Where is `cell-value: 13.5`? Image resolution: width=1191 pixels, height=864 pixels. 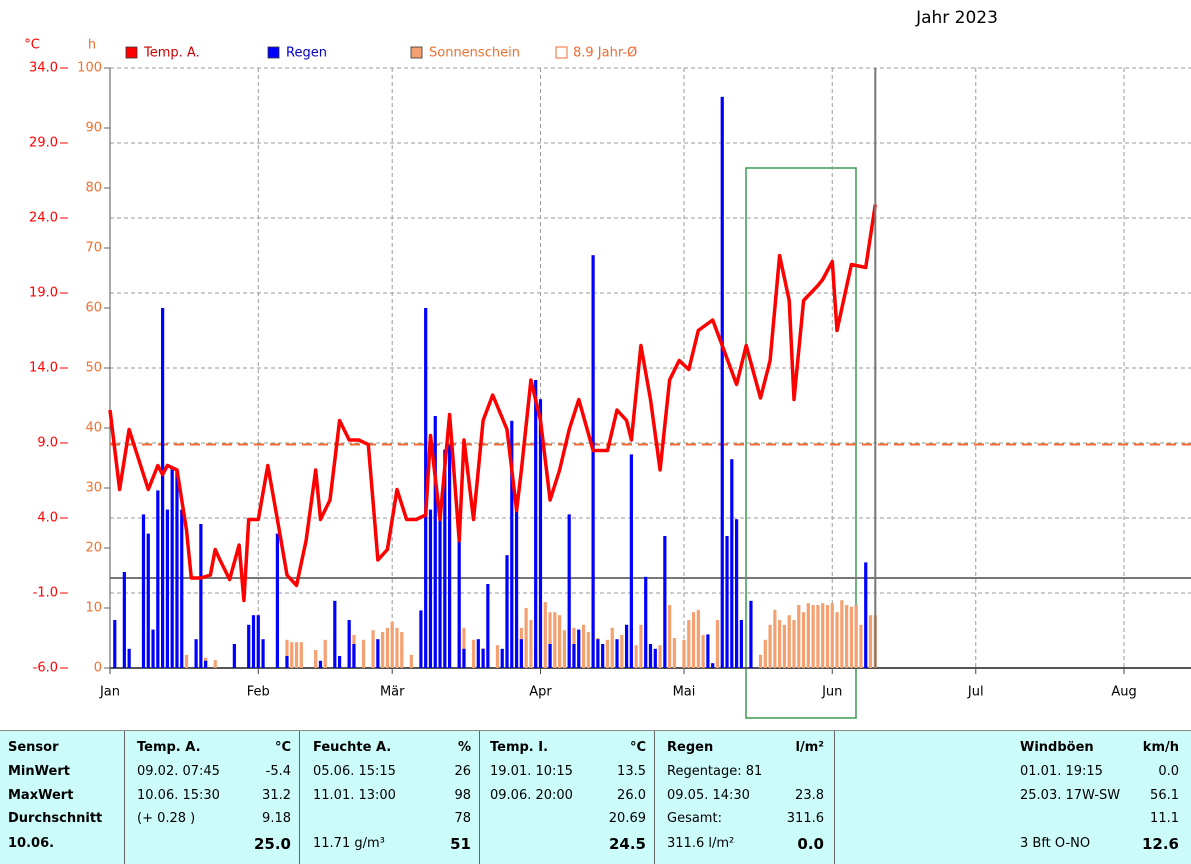 cell-value: 13.5 is located at coordinates (631, 771).